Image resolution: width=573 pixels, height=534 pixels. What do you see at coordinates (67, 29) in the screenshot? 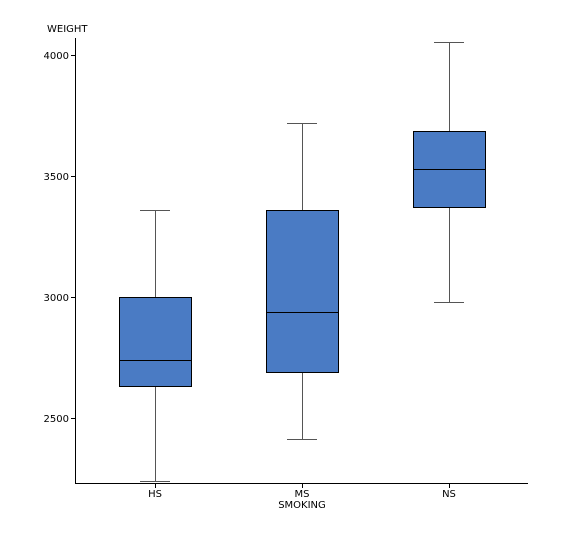
I see `y-axis-title: WEIGHT` at bounding box center [67, 29].